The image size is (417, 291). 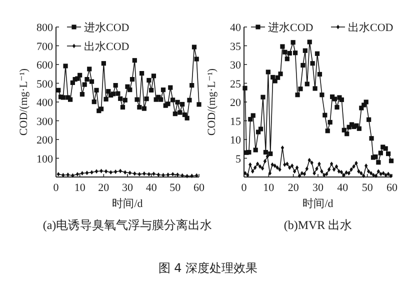 What do you see at coordinates (45, 122) in the screenshot?
I see `y-tick-label: 300` at bounding box center [45, 122].